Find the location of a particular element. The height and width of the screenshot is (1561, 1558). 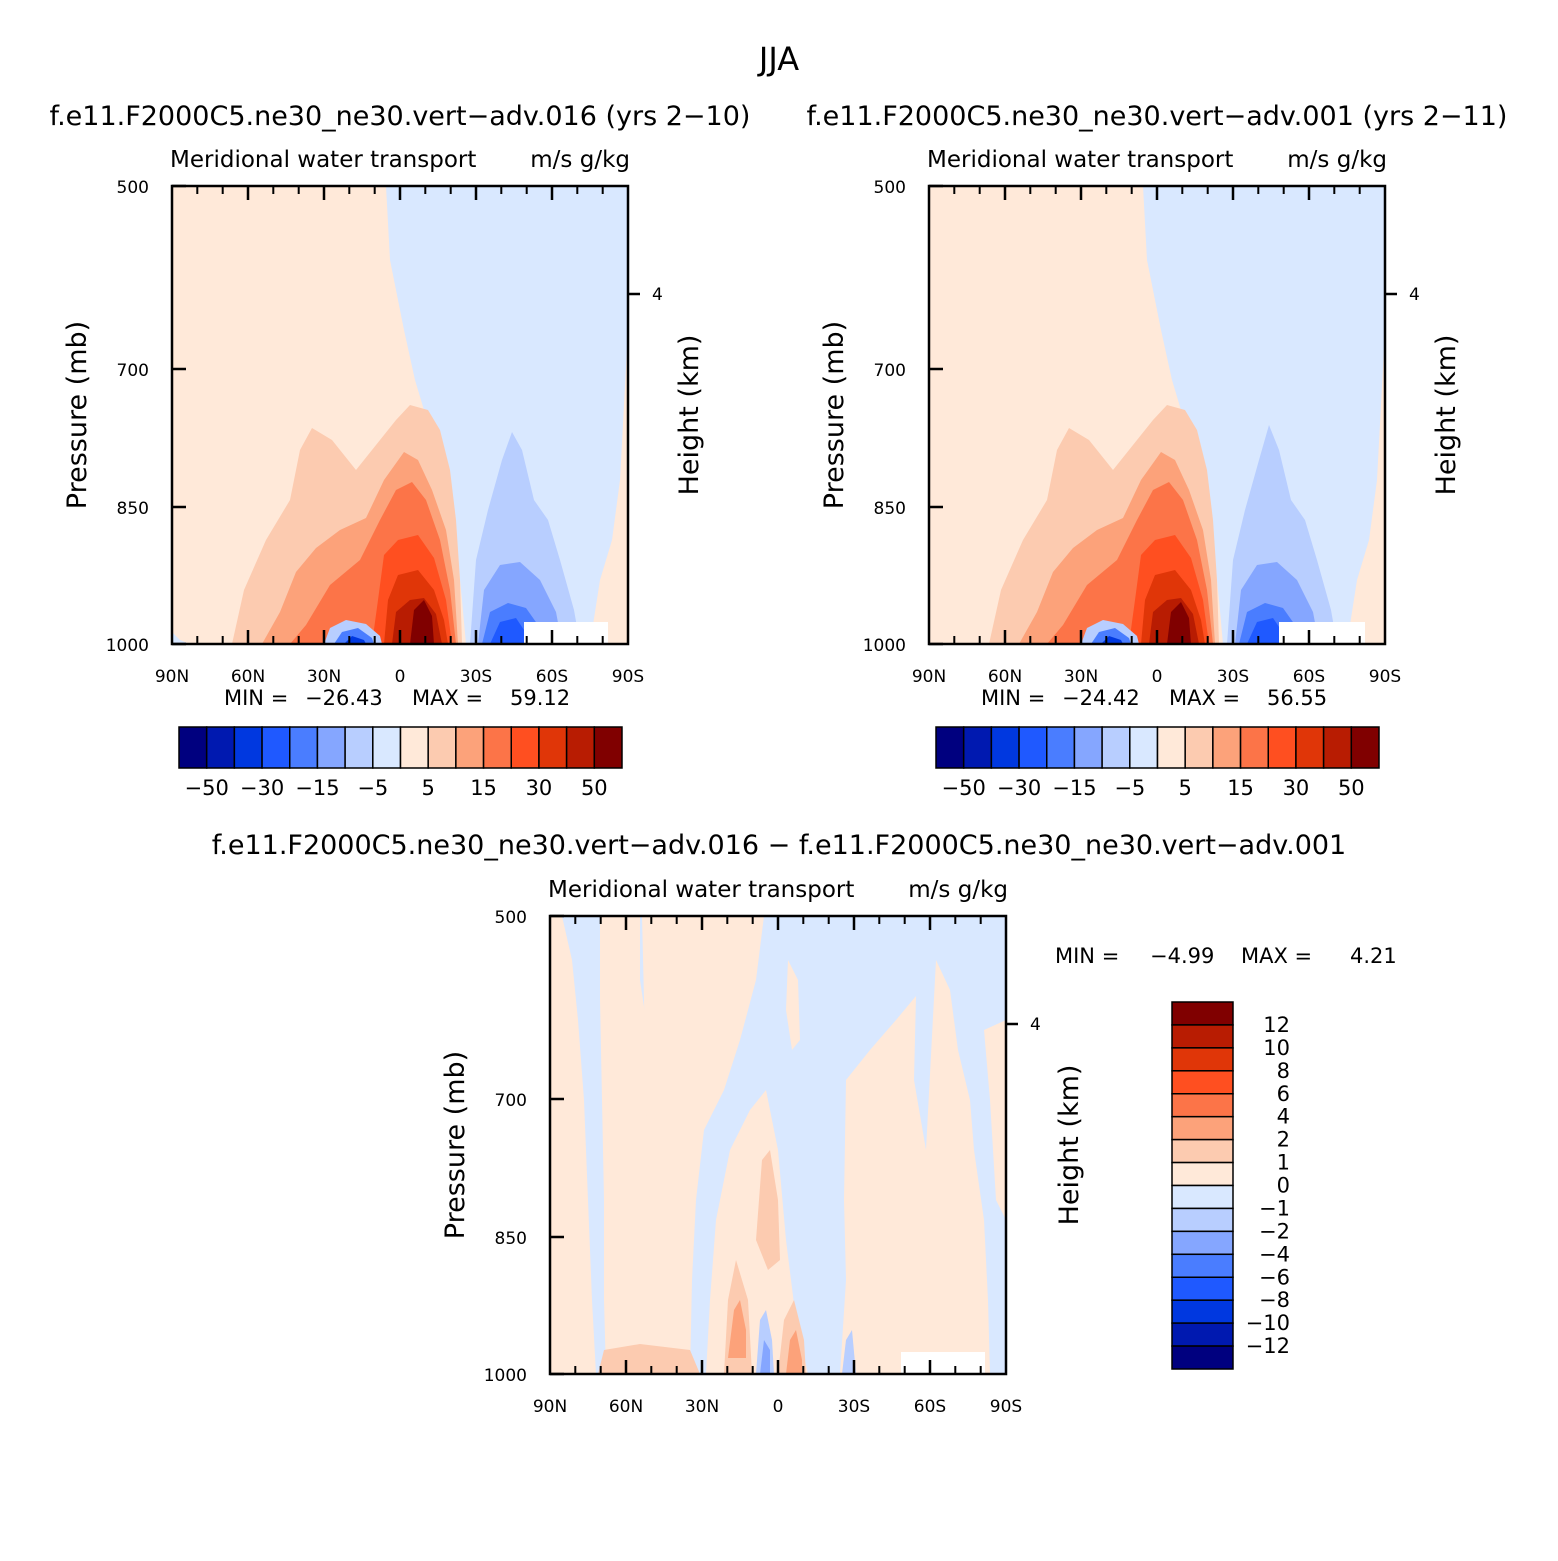

colorbar-tick-label: −4 is located at coordinates (1274, 1254).